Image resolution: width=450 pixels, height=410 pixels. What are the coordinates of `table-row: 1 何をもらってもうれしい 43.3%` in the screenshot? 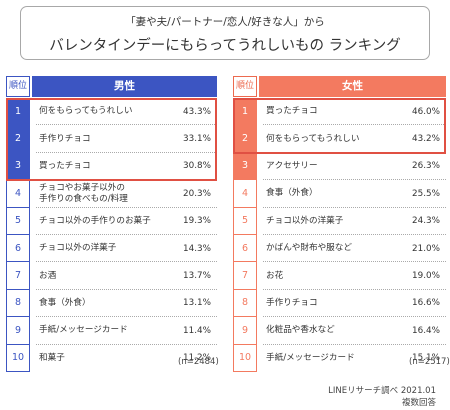 It's located at (111, 112).